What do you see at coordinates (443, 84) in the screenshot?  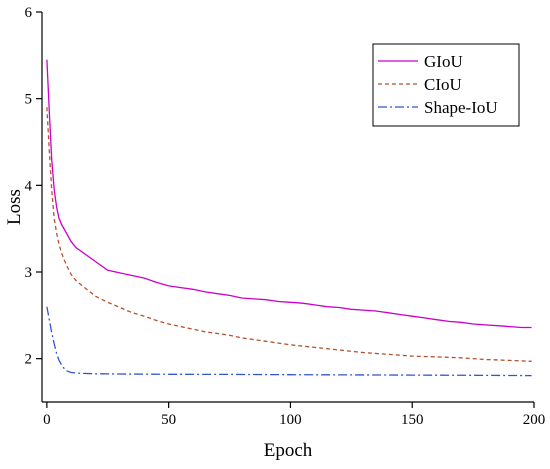 I see `legend-label: CIoU` at bounding box center [443, 84].